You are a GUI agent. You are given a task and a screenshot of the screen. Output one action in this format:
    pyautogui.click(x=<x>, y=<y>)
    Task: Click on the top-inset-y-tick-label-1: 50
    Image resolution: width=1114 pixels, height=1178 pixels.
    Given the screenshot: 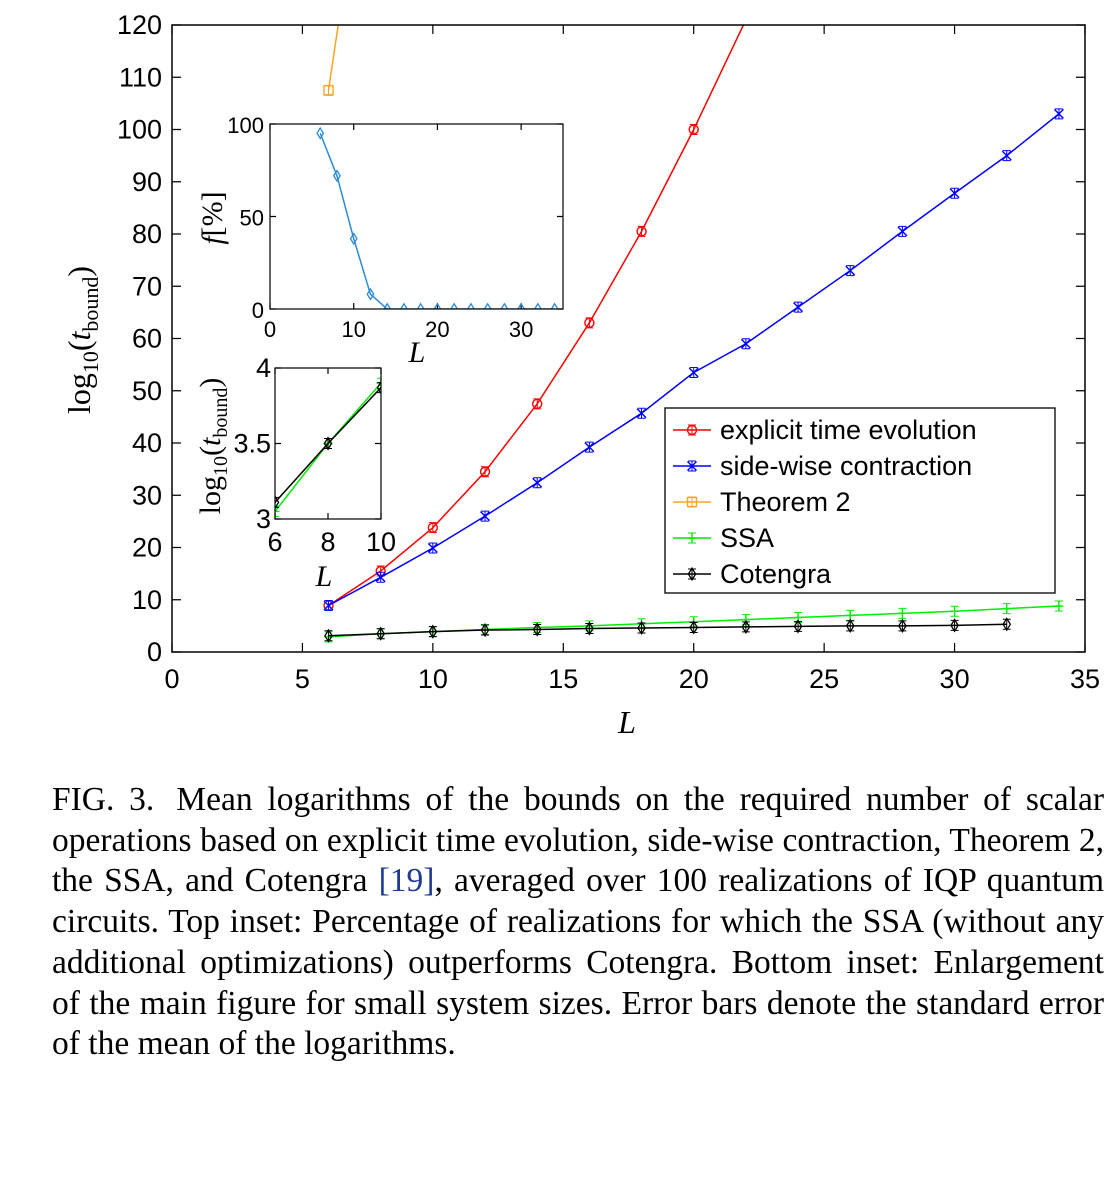 What is the action you would take?
    pyautogui.click(x=252, y=218)
    